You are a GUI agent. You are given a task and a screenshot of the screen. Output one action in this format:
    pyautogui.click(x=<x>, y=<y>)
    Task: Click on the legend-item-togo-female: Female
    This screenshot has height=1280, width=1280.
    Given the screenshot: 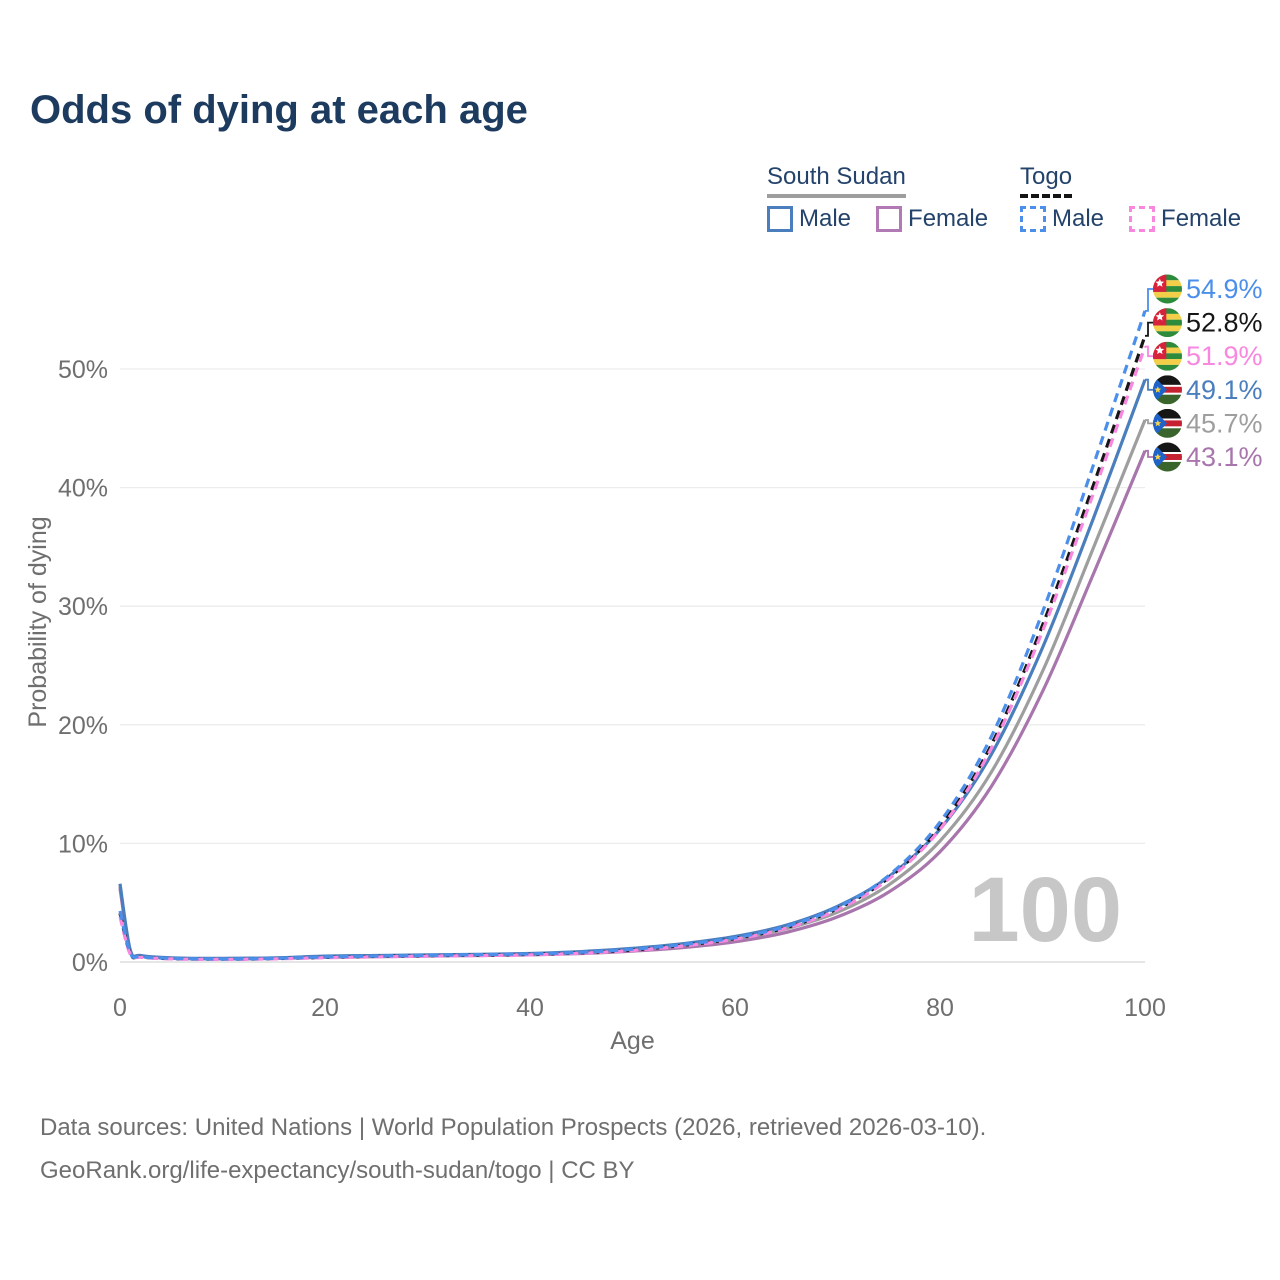 What is the action you would take?
    pyautogui.click(x=1185, y=219)
    